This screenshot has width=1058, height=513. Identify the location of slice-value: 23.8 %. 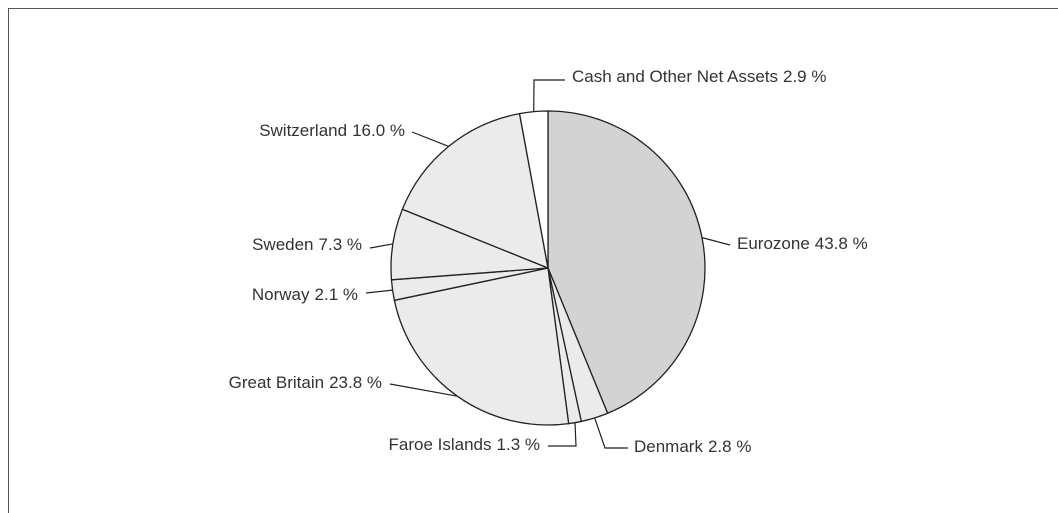
(355, 382).